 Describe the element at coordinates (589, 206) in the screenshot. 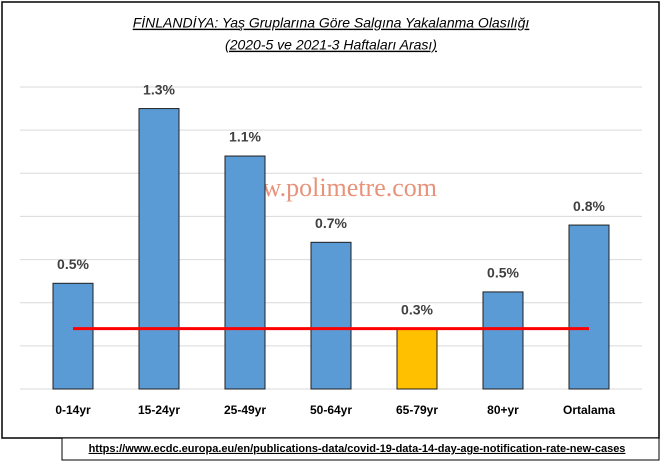

I see `value-label: 0.8%` at that location.